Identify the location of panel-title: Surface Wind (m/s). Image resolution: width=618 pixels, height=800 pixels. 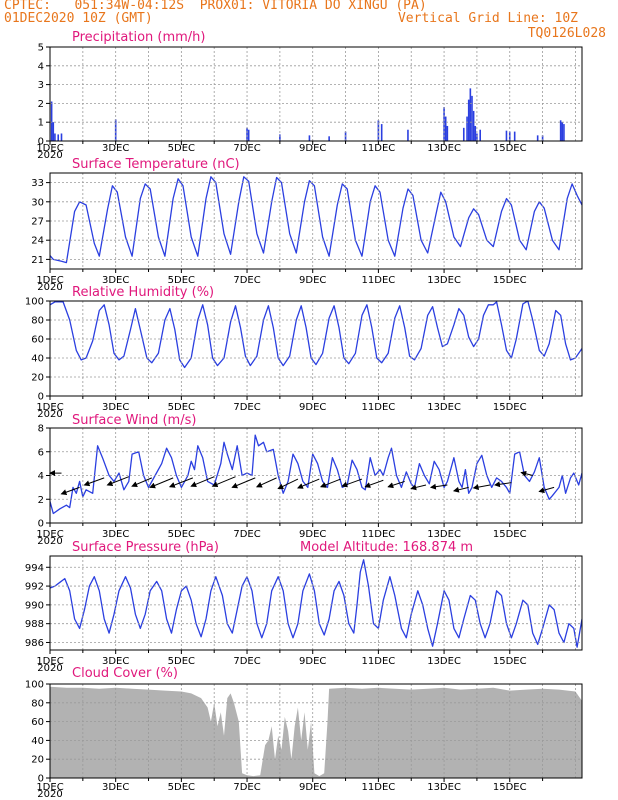
(134, 420).